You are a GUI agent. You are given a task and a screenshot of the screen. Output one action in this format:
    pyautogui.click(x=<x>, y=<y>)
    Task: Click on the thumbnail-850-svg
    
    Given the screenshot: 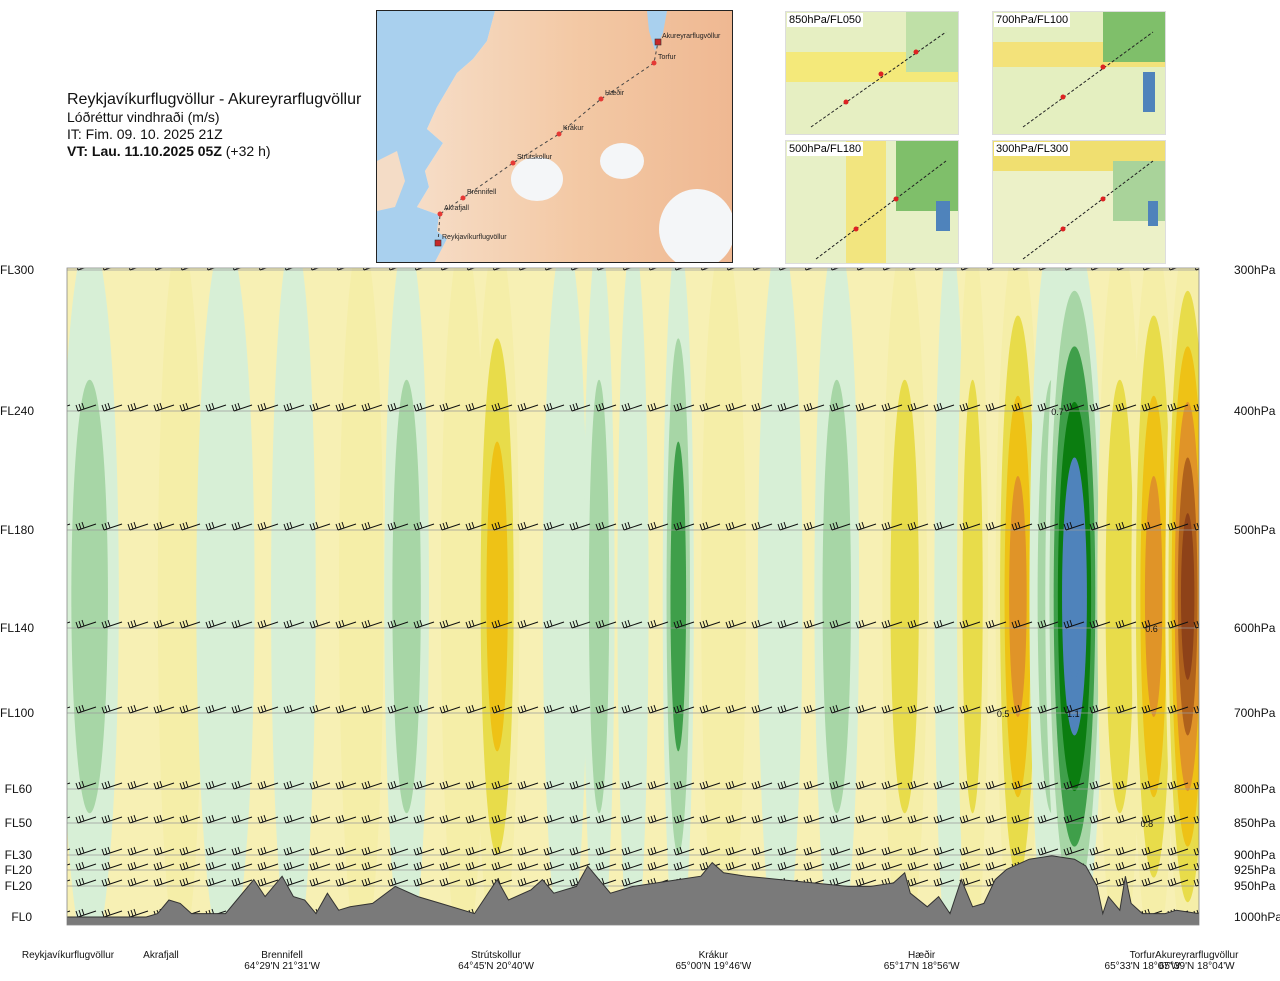 What is the action you would take?
    pyautogui.click(x=872, y=73)
    